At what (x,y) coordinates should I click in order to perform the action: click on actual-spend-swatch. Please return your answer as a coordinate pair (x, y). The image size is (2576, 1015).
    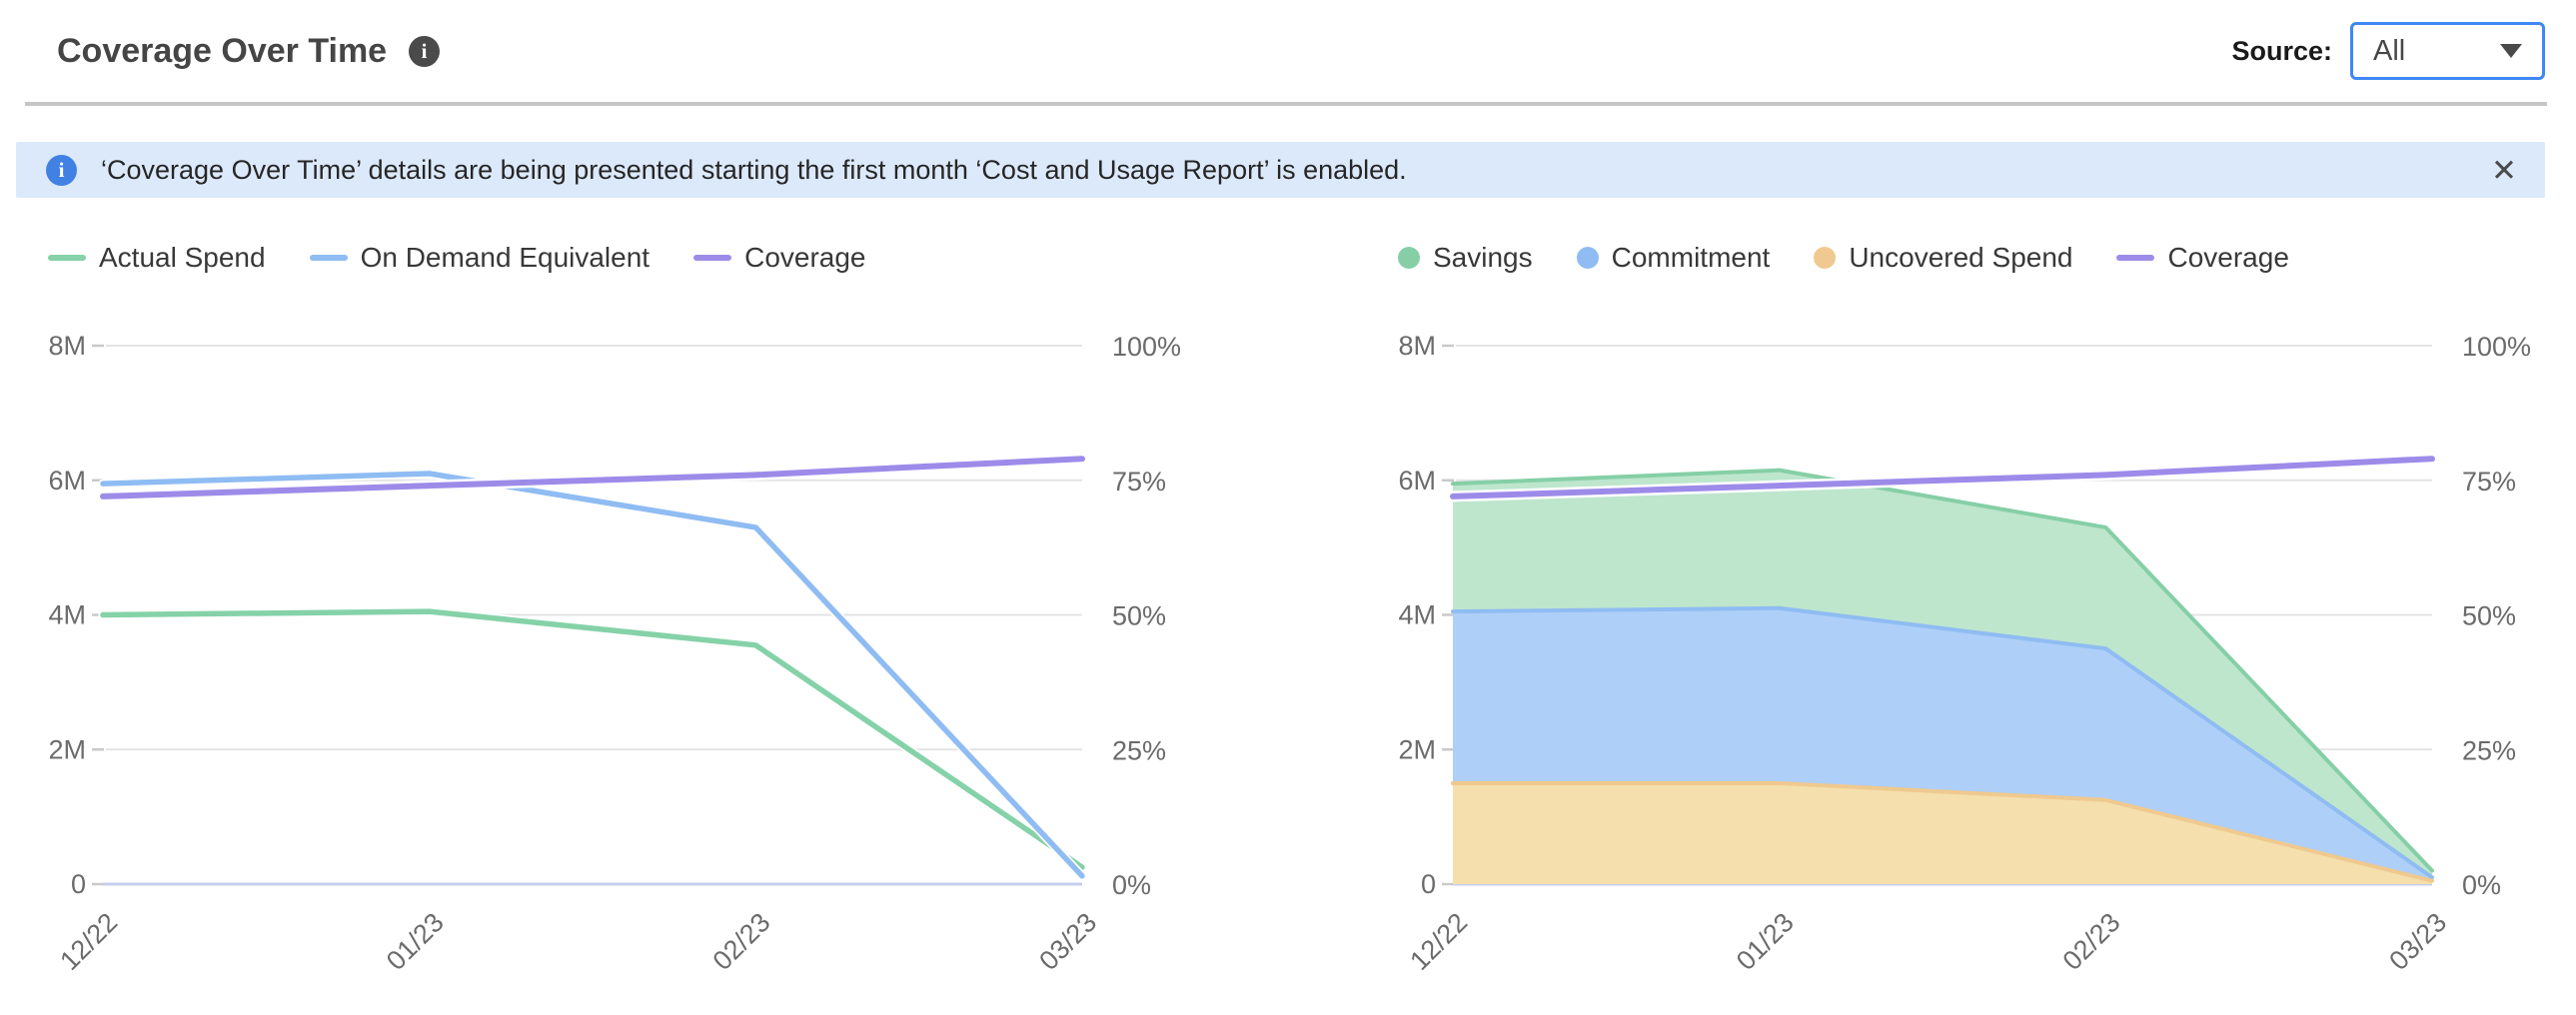
    Looking at the image, I should click on (67, 258).